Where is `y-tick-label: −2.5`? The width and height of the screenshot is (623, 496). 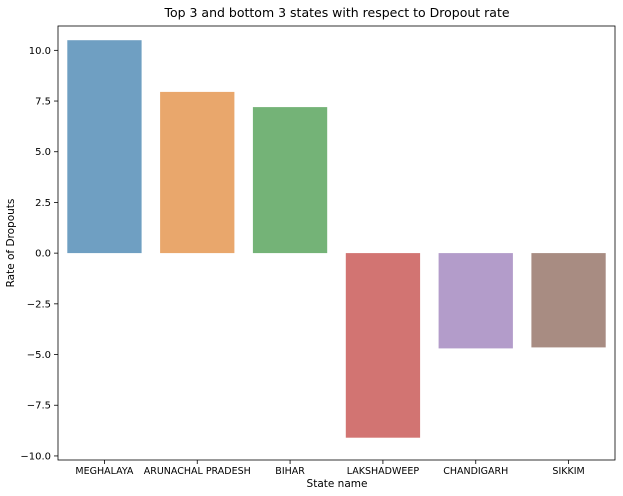
y-tick-label: −2.5 is located at coordinates (39, 304).